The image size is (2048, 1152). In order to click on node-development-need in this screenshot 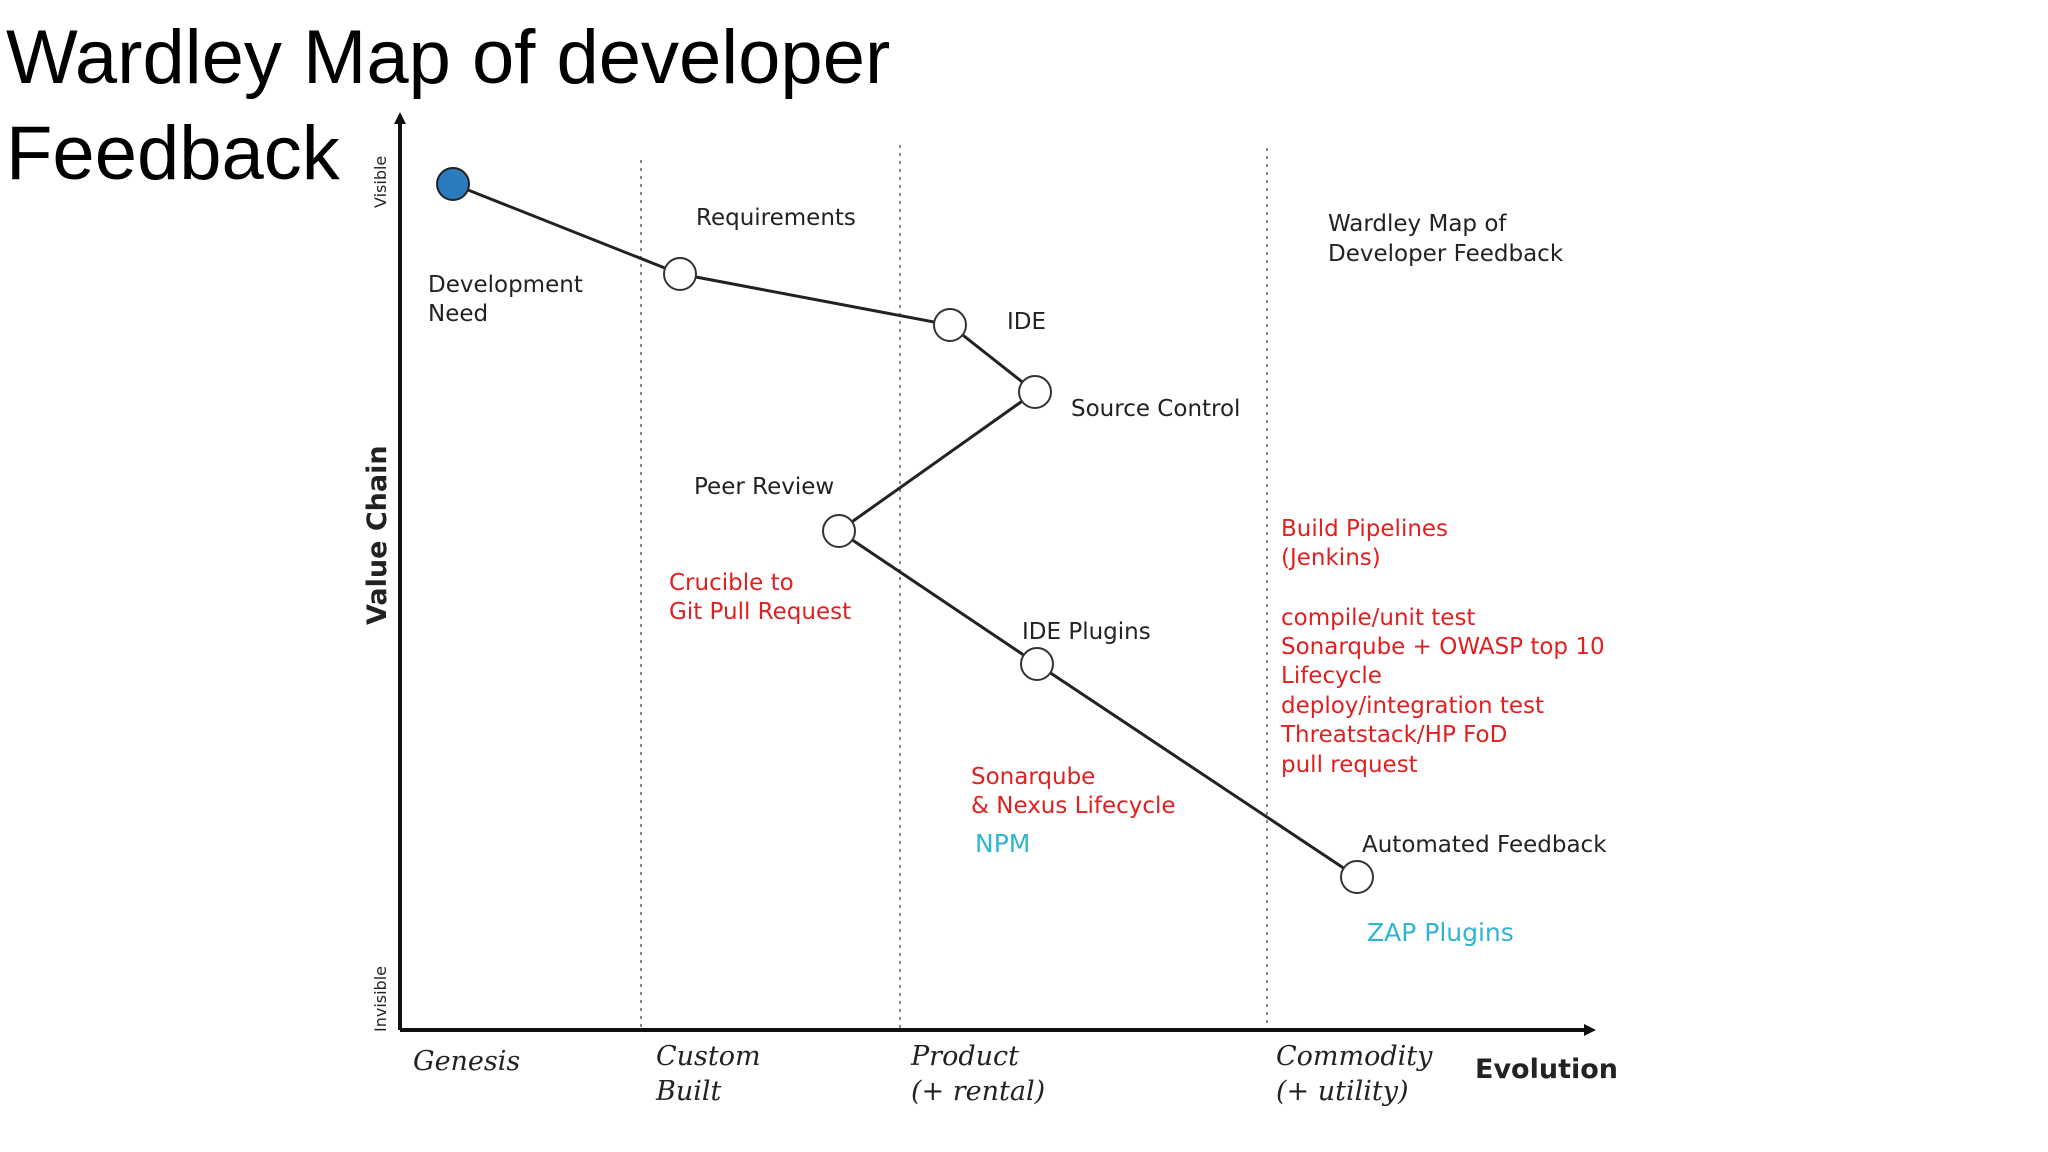, I will do `click(453, 184)`.